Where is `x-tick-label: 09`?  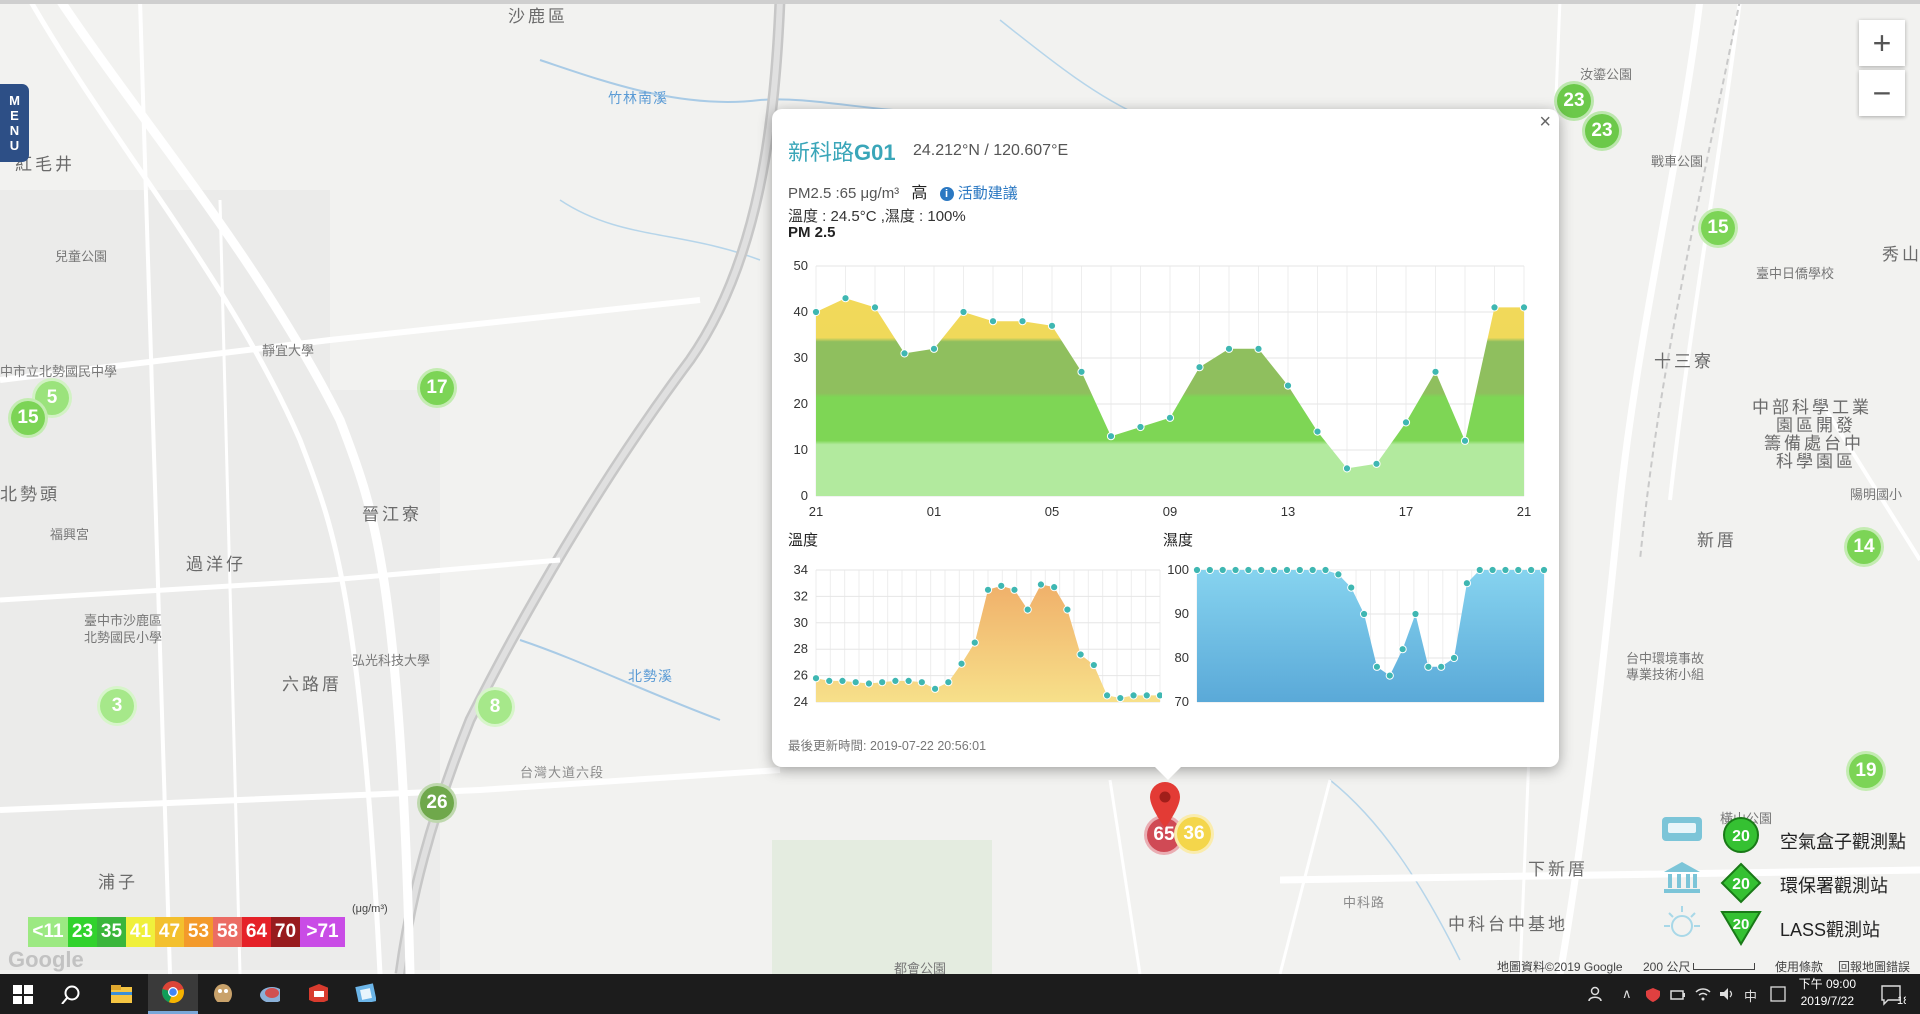 x-tick-label: 09 is located at coordinates (1170, 511).